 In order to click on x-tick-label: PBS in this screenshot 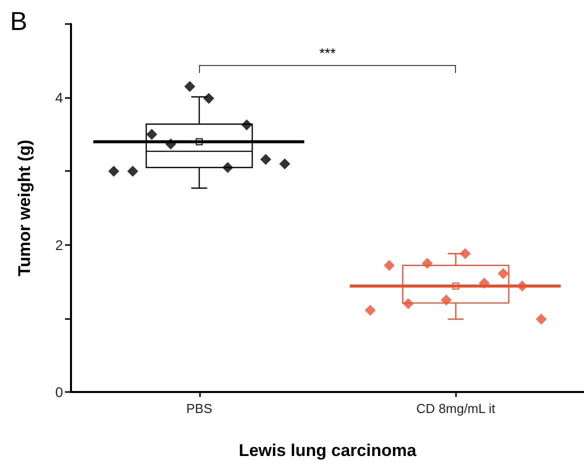, I will do `click(199, 408)`.